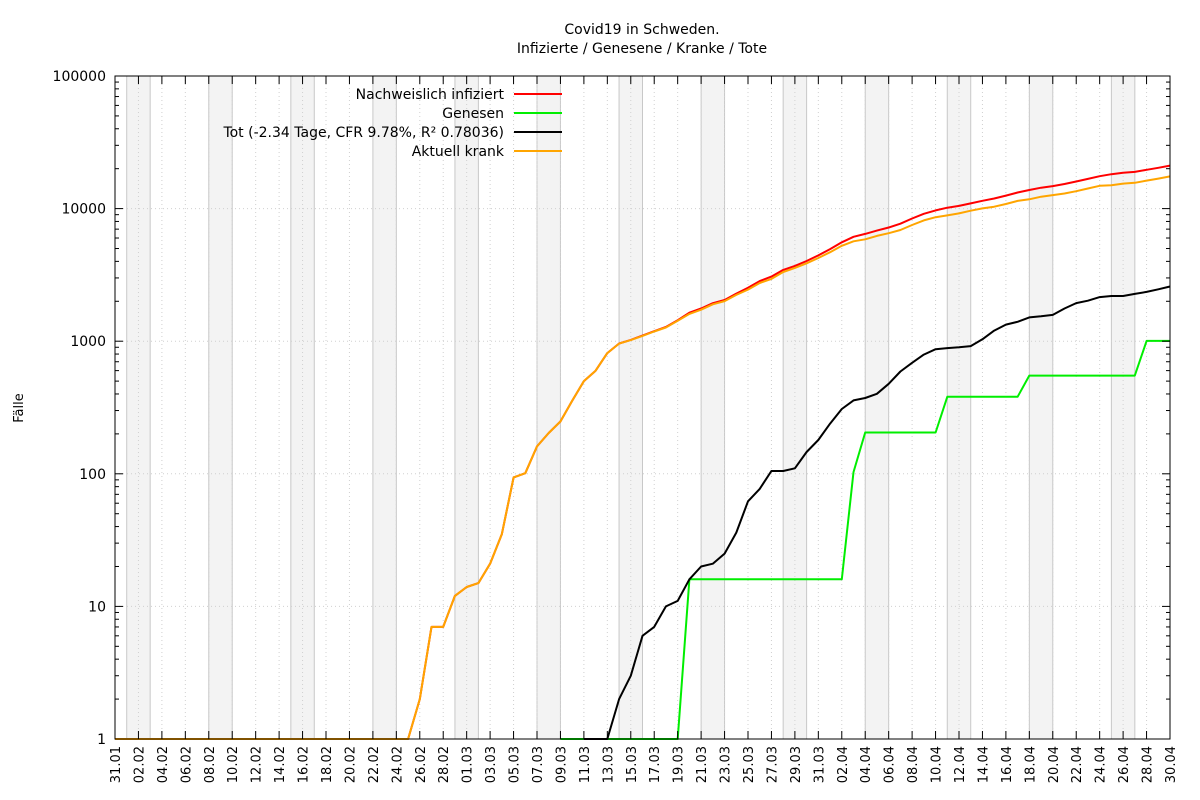  Describe the element at coordinates (655, 764) in the screenshot. I see `x-tick-label: 17.03` at that location.